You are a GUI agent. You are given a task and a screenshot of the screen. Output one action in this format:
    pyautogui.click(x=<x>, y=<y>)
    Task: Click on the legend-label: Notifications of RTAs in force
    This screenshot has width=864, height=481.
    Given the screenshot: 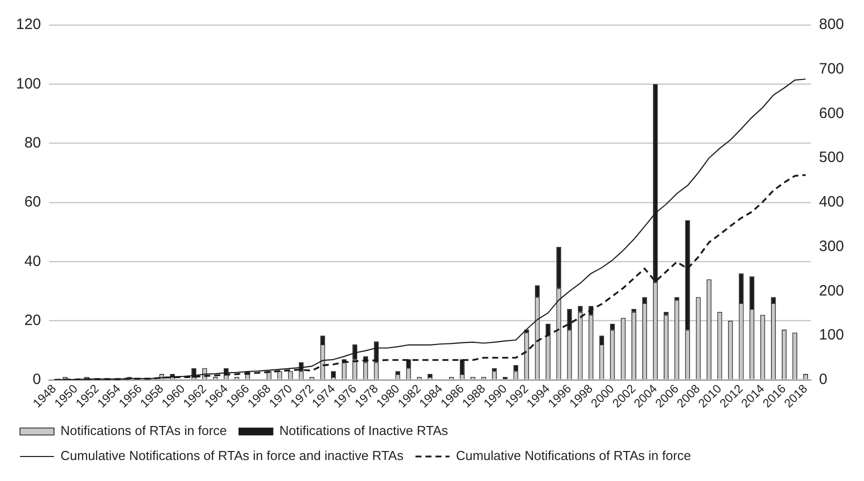 What is the action you would take?
    pyautogui.click(x=143, y=430)
    